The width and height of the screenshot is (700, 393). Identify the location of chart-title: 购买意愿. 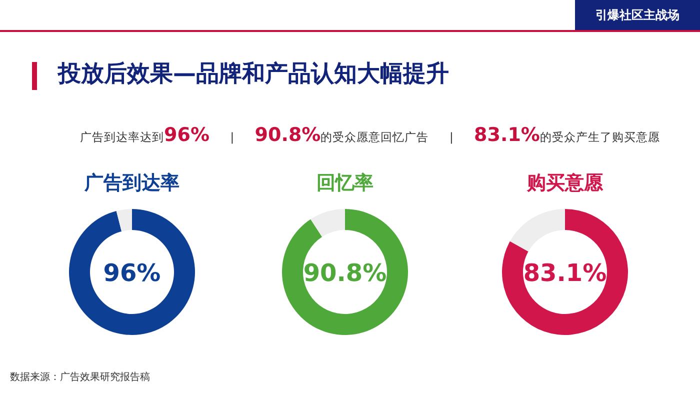
(565, 183).